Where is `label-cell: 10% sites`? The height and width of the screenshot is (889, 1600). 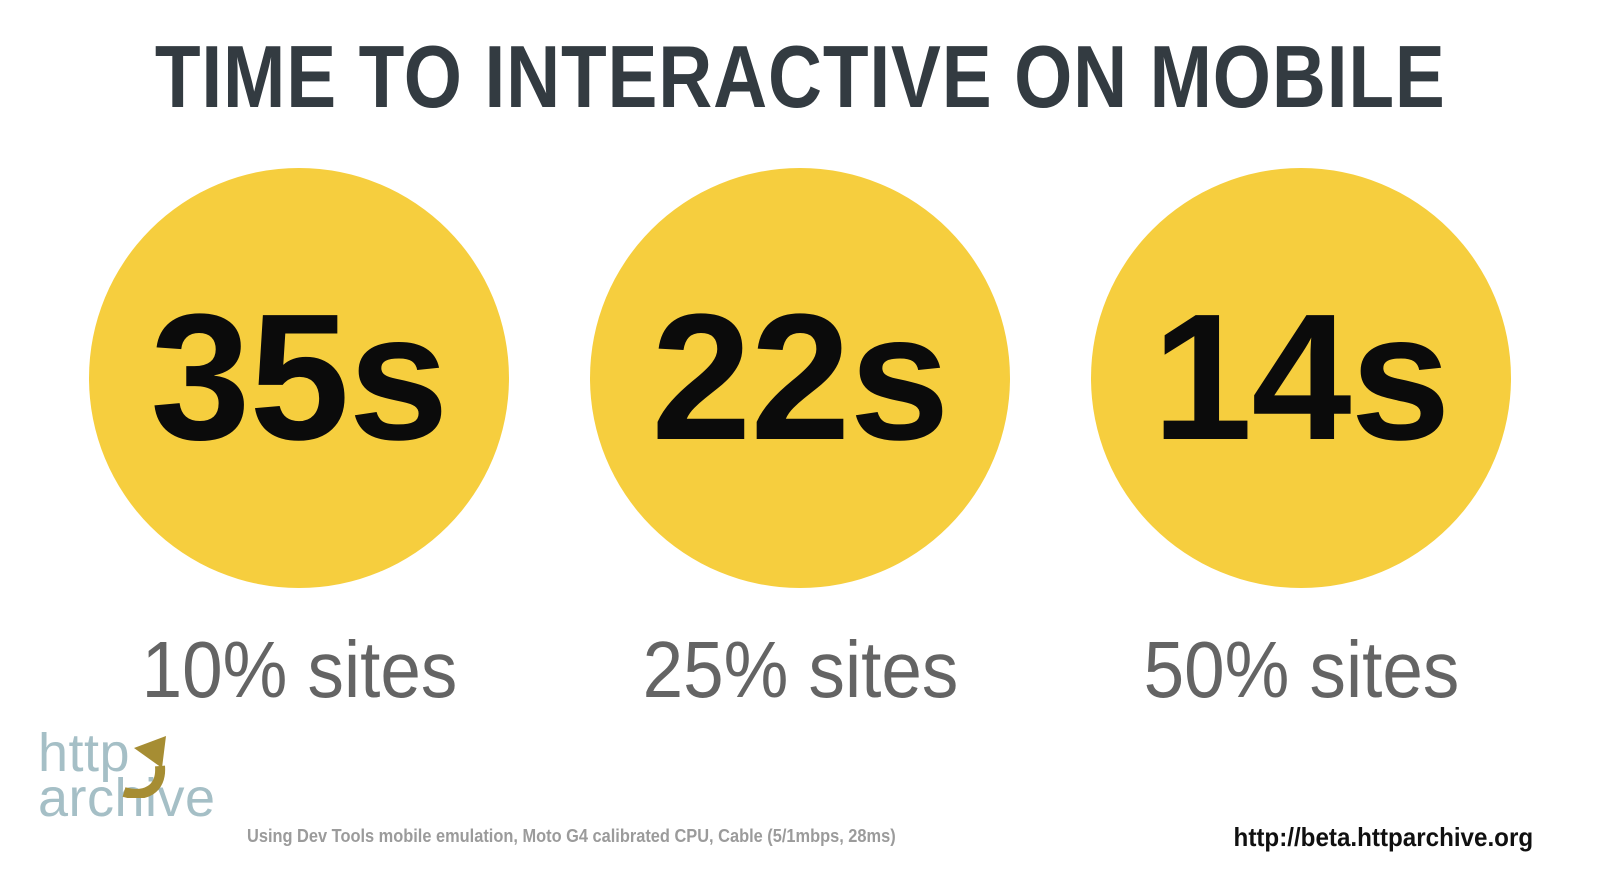 label-cell: 10% sites is located at coordinates (299, 670).